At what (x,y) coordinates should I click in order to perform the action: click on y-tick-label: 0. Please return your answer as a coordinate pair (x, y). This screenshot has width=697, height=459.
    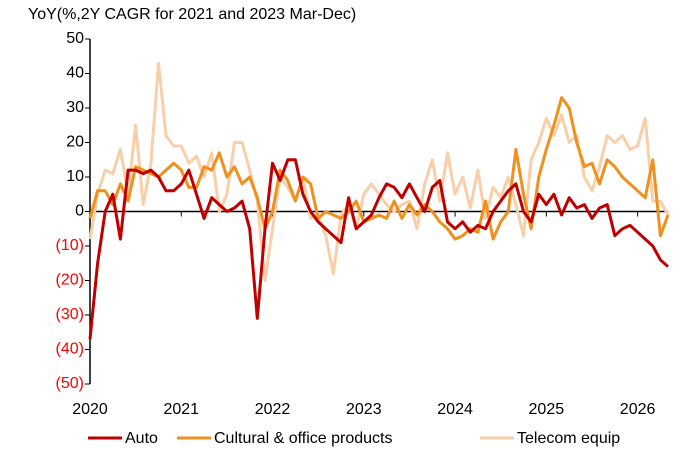
    Looking at the image, I should click on (79, 211).